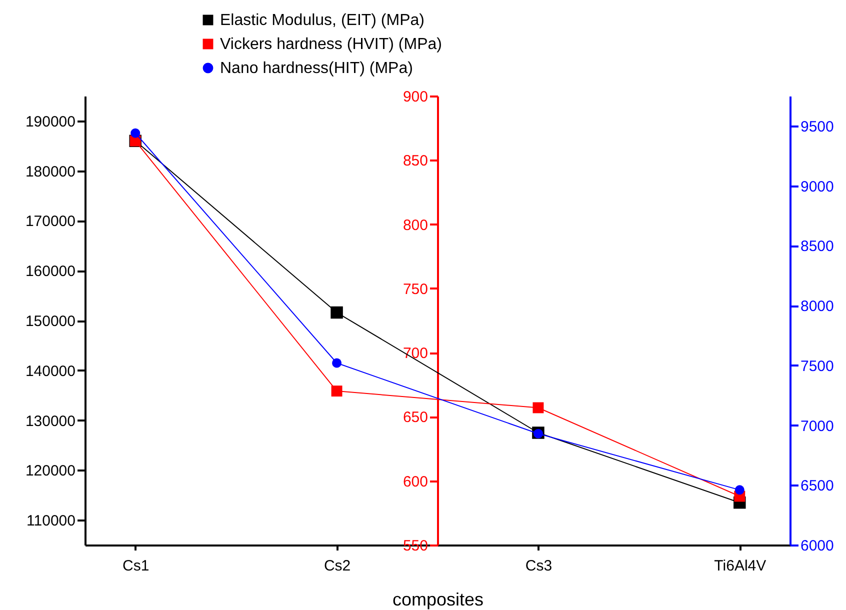  I want to click on y2-tick-label: 9000, so click(817, 187).